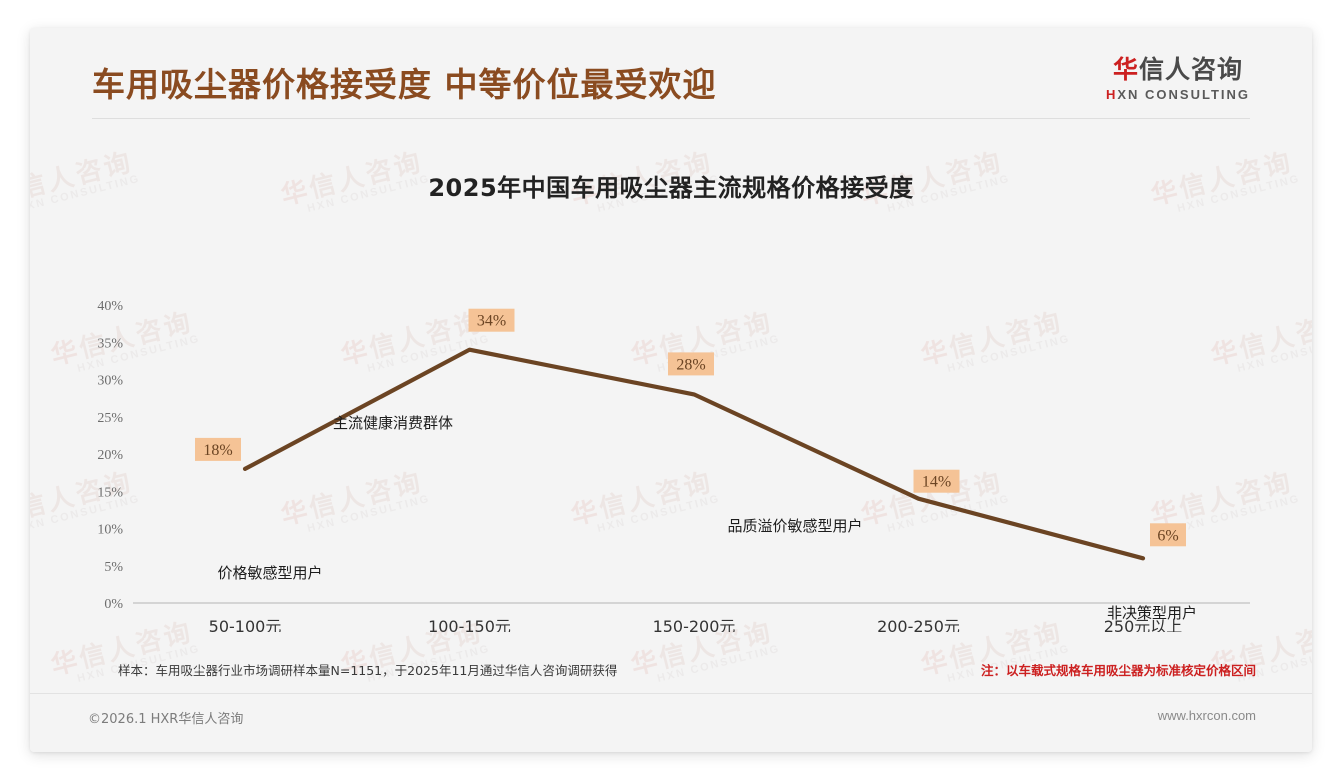 The height and width of the screenshot is (780, 1340). I want to click on y-axis-tick-label: 30%, so click(110, 381).